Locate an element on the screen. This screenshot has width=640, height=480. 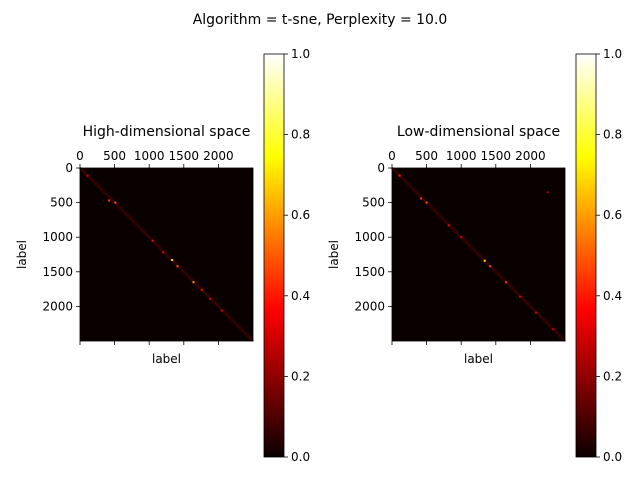
diagonal-band is located at coordinates (166, 254).